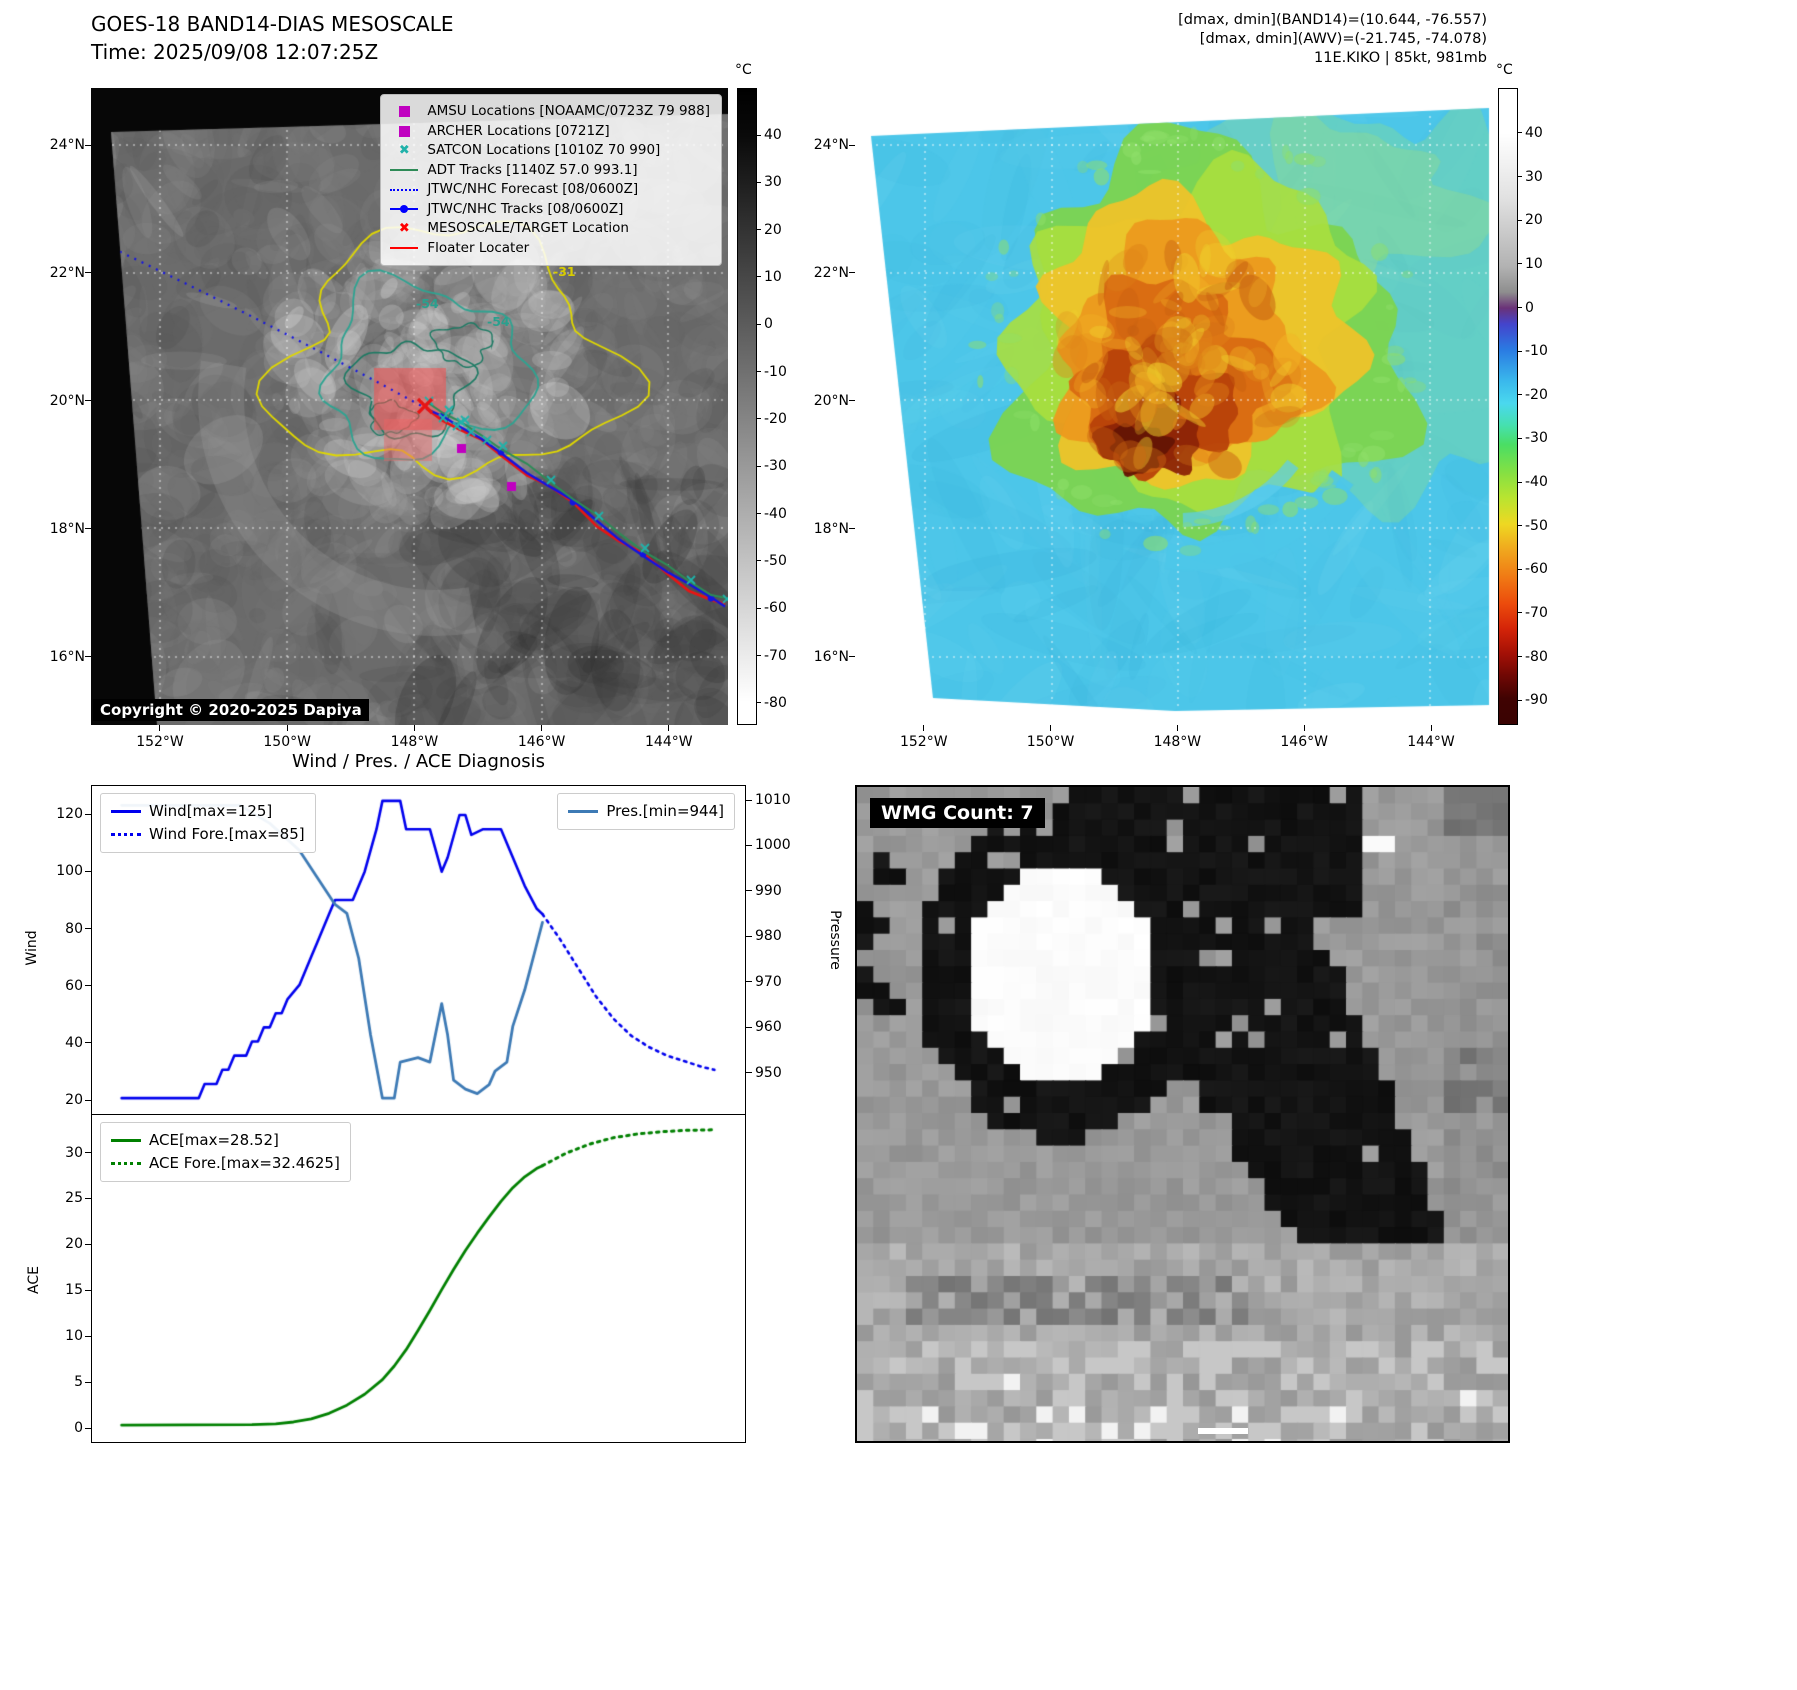 This screenshot has height=1690, width=1797. I want to click on legend-label: Wind Fore.[max=85], so click(227, 834).